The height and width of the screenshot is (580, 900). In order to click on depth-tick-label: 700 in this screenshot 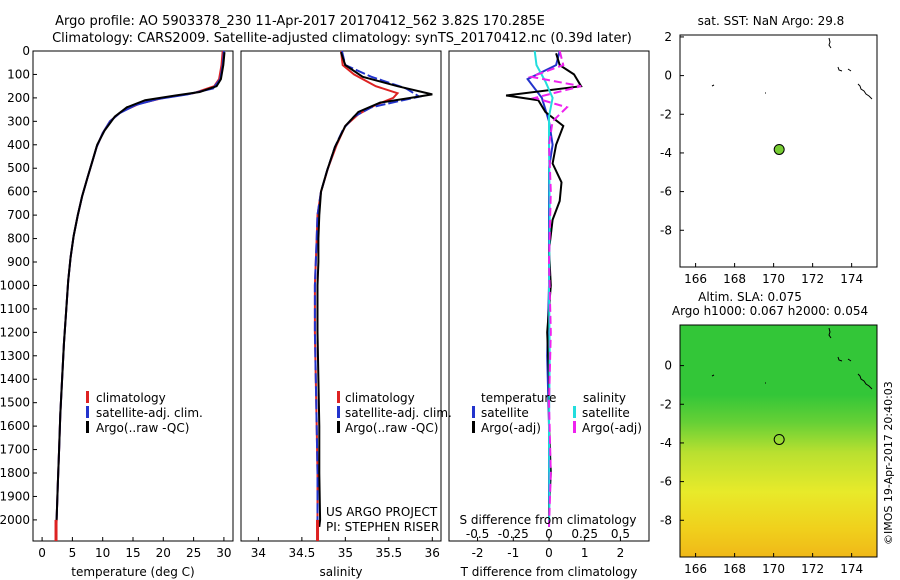, I will do `click(18, 215)`.